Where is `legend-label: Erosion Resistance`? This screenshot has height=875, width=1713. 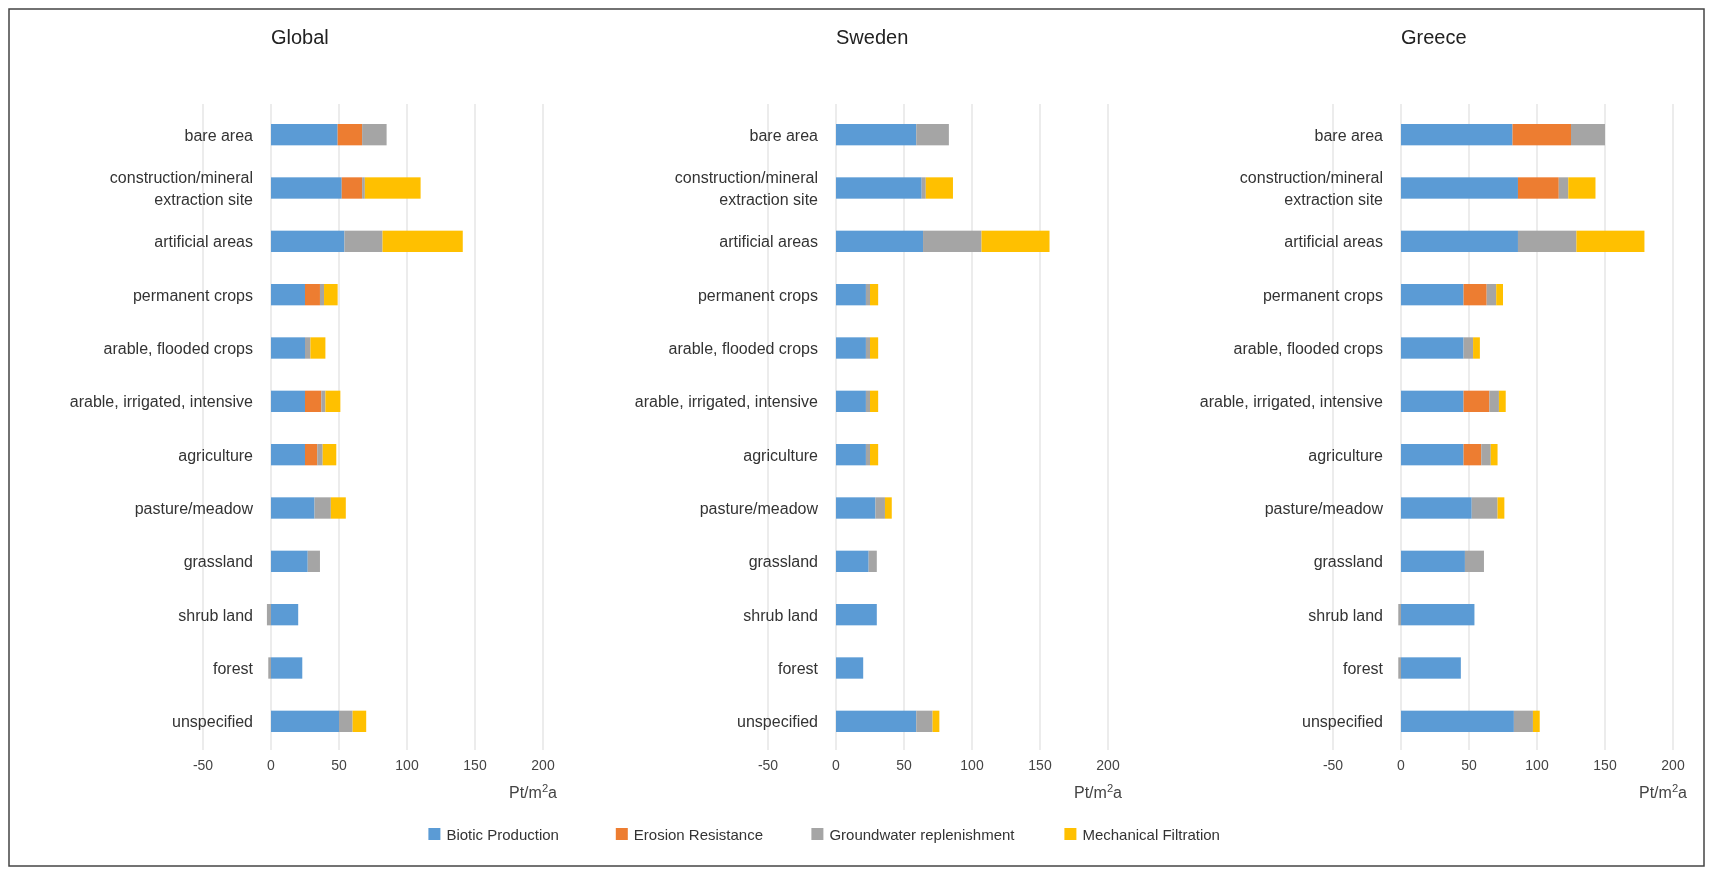
legend-label: Erosion Resistance is located at coordinates (698, 834).